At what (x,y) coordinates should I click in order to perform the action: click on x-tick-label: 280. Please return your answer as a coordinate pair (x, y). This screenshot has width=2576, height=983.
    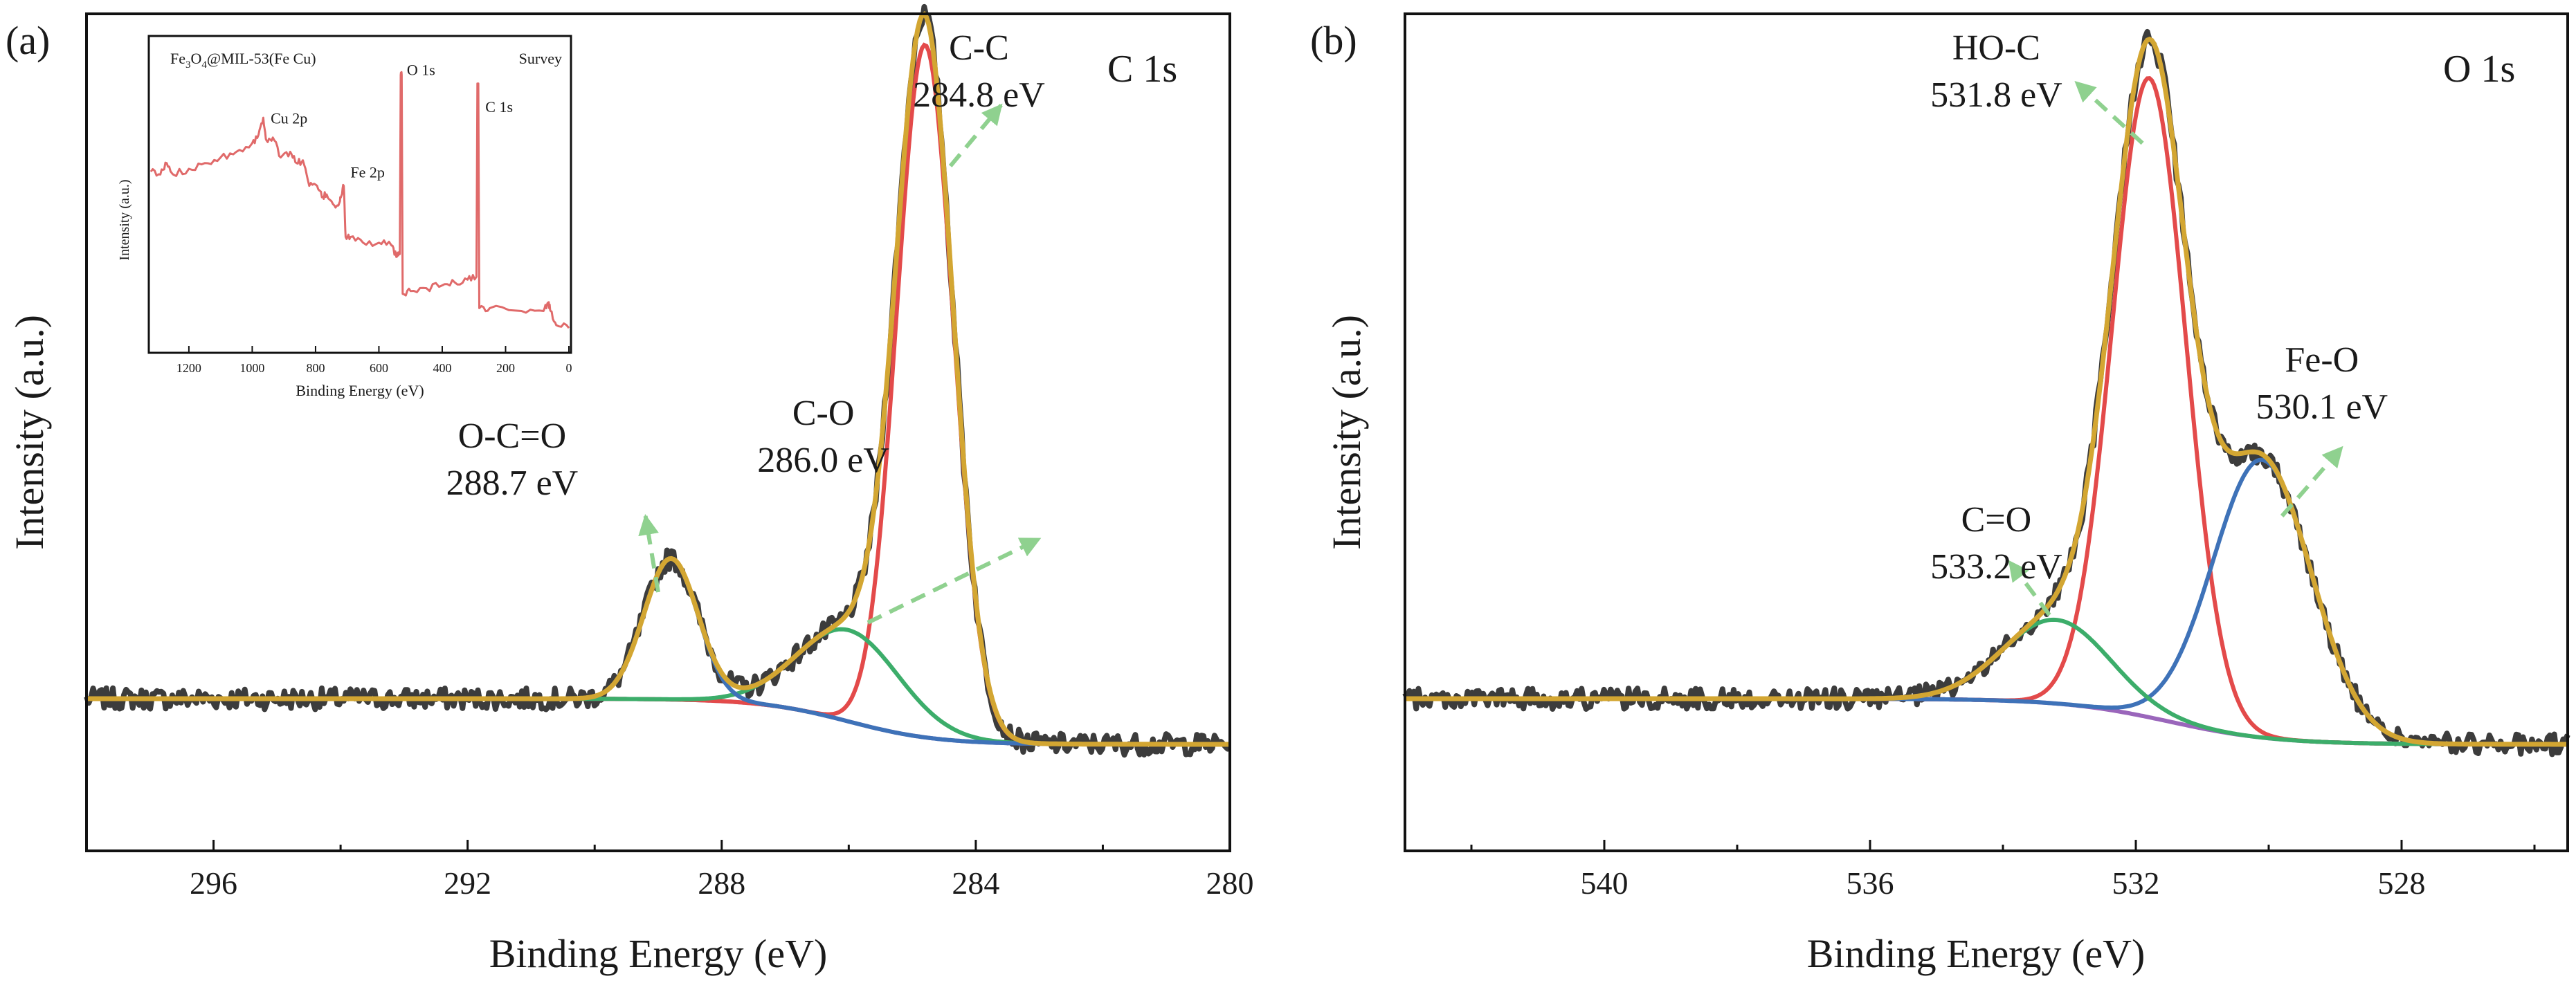
    Looking at the image, I should click on (1230, 883).